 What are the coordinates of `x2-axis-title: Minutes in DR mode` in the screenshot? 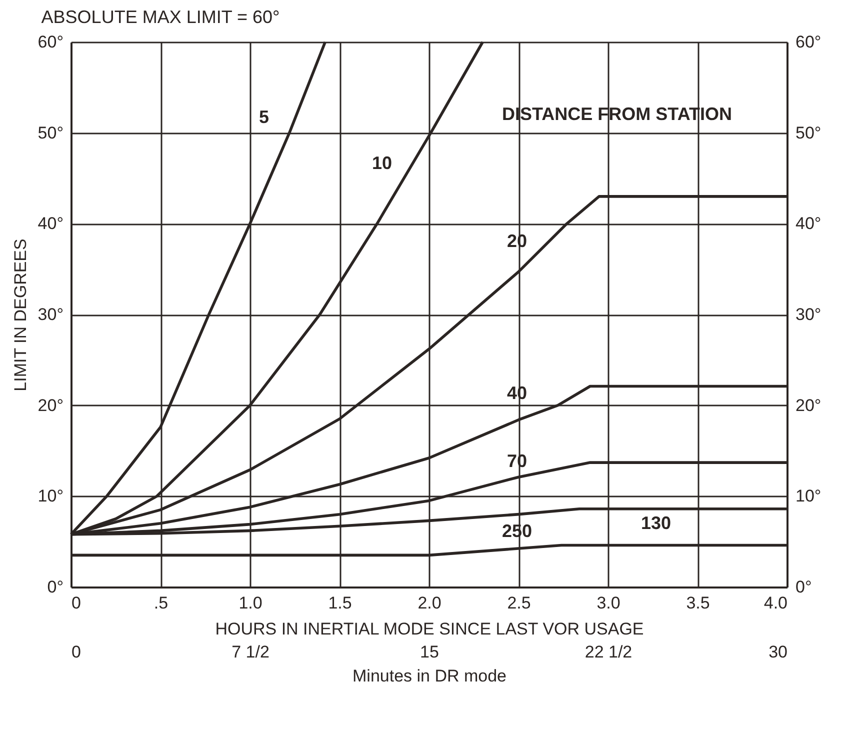 It's located at (429, 676).